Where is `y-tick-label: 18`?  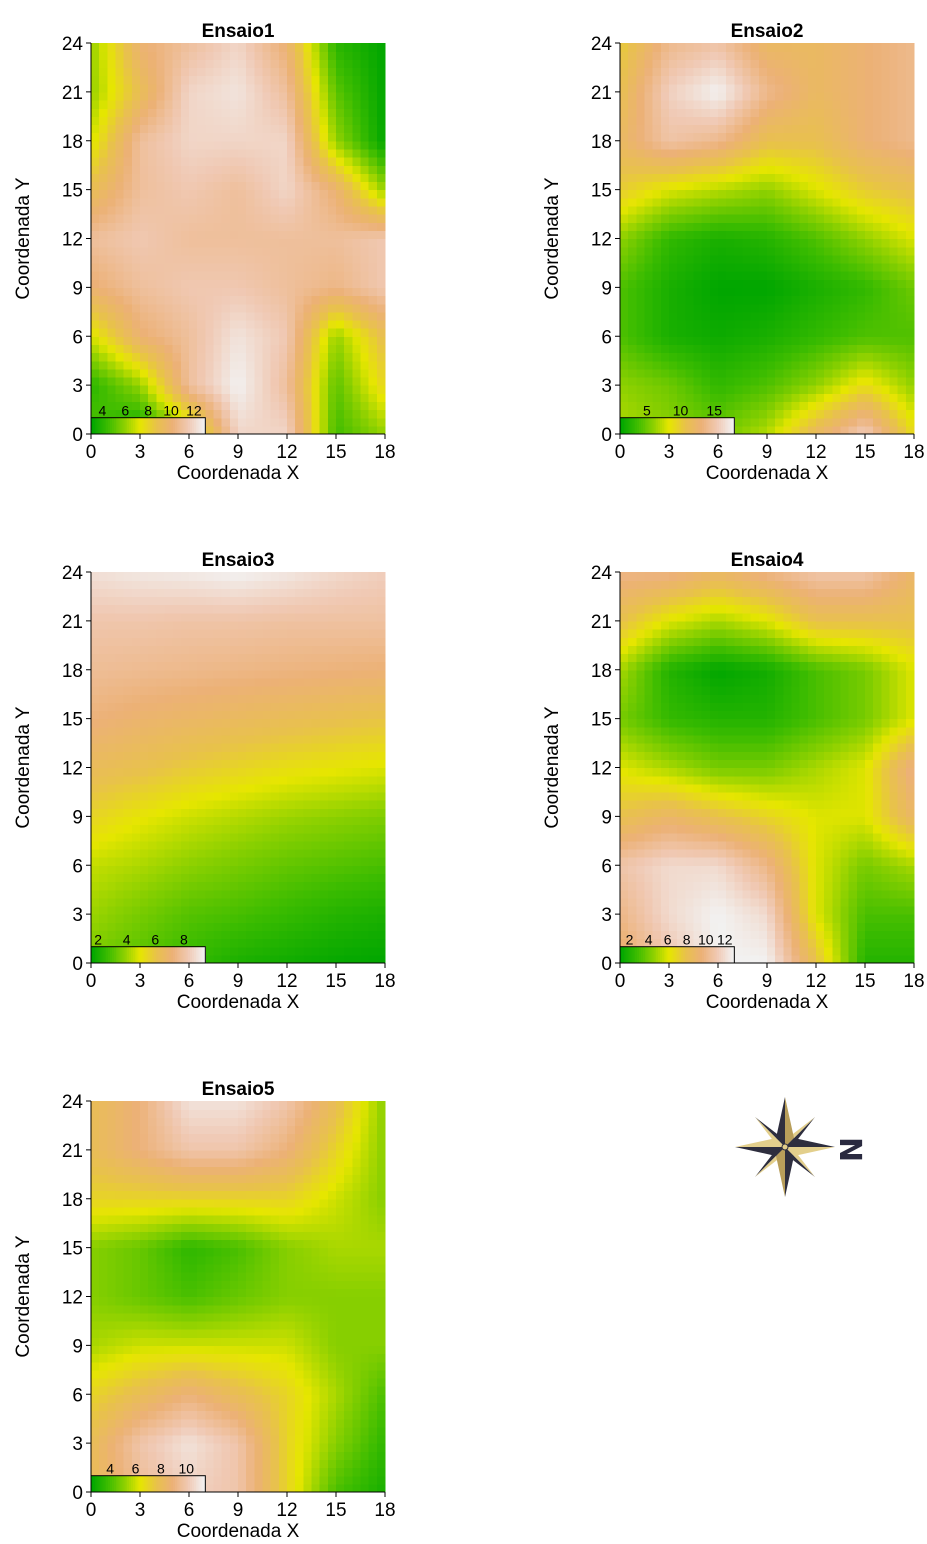
y-tick-label: 18 is located at coordinates (601, 142).